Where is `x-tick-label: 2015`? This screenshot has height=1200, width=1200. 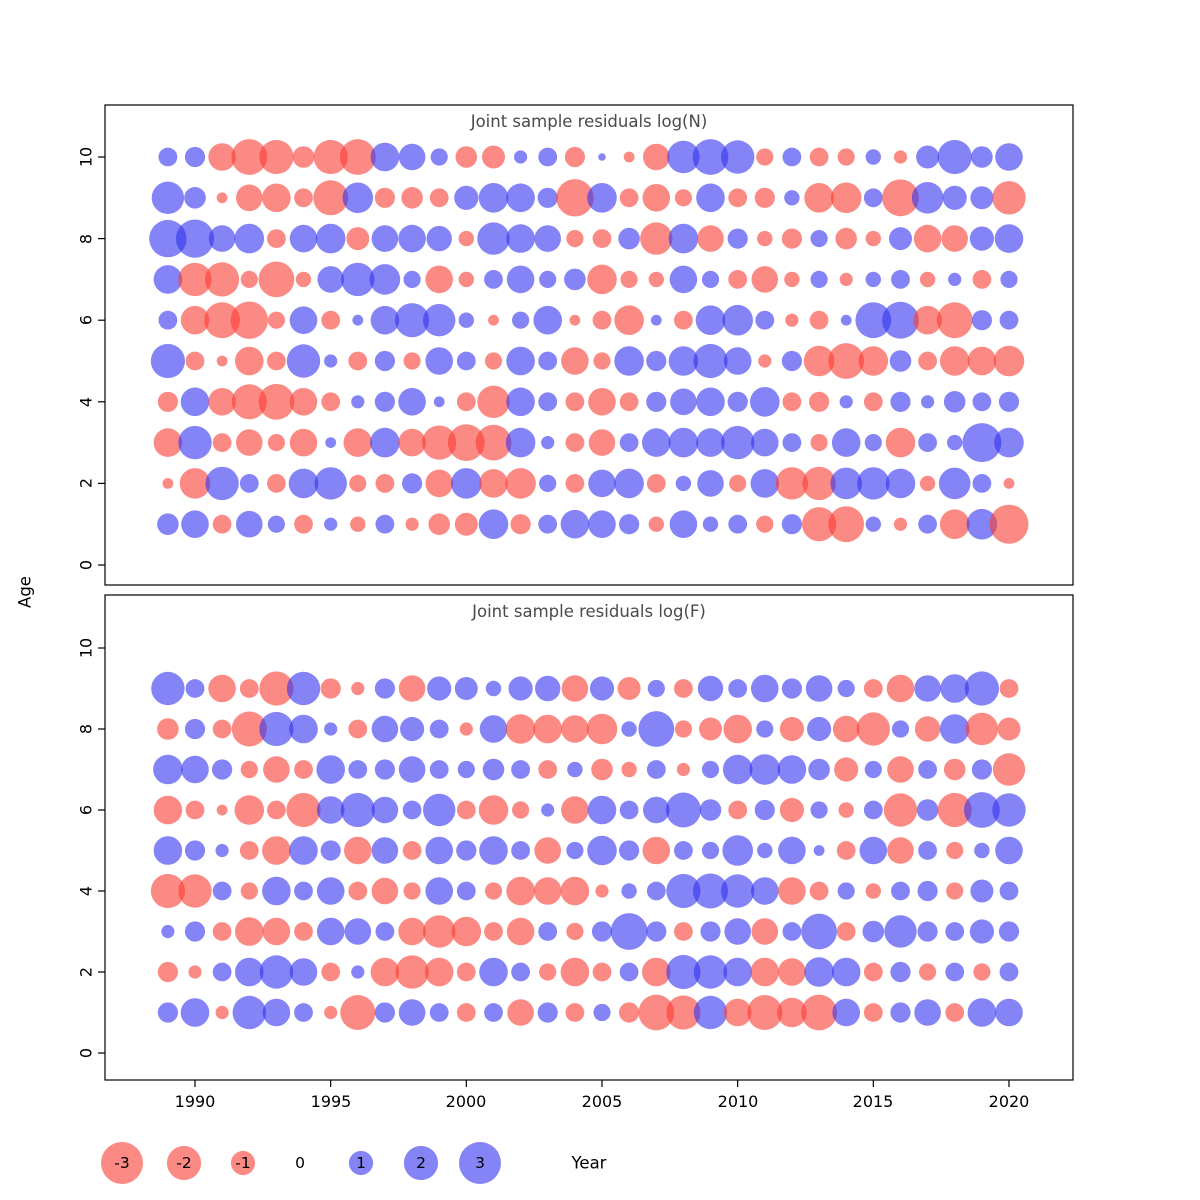 x-tick-label: 2015 is located at coordinates (873, 1101).